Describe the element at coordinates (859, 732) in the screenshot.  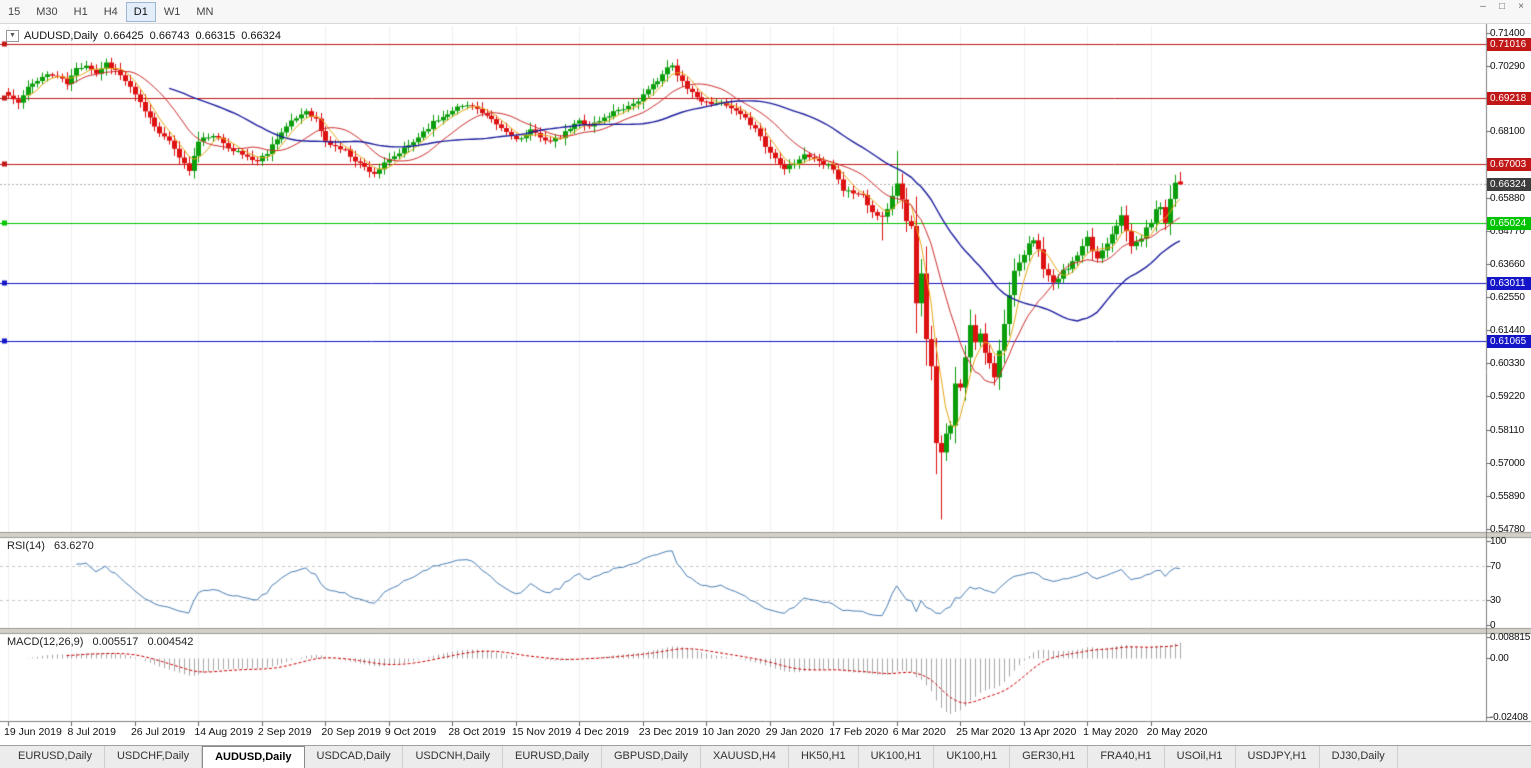
I see `x-axis-label: 17 Feb 2020` at that location.